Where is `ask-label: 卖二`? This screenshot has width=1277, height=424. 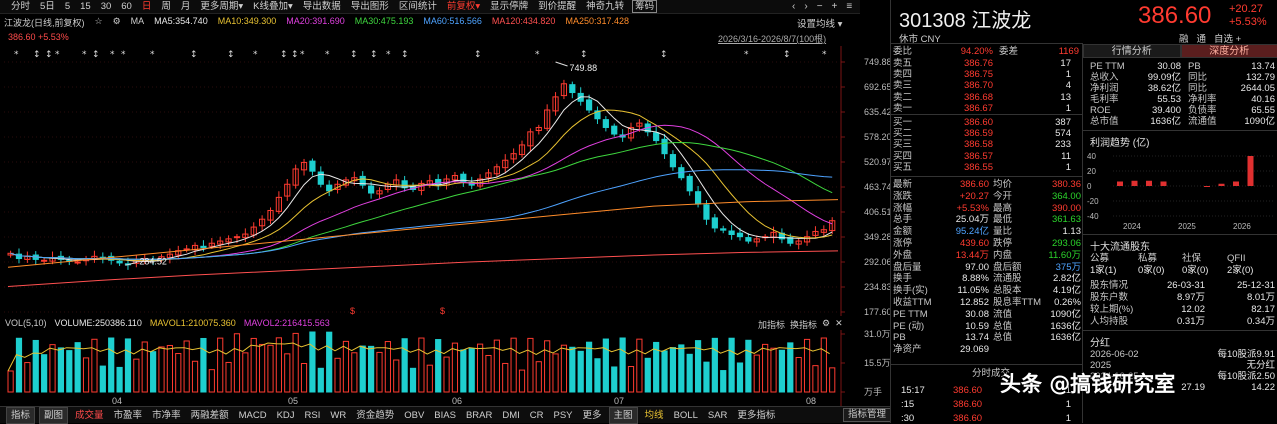
ask-label: 卖二 is located at coordinates (913, 97).